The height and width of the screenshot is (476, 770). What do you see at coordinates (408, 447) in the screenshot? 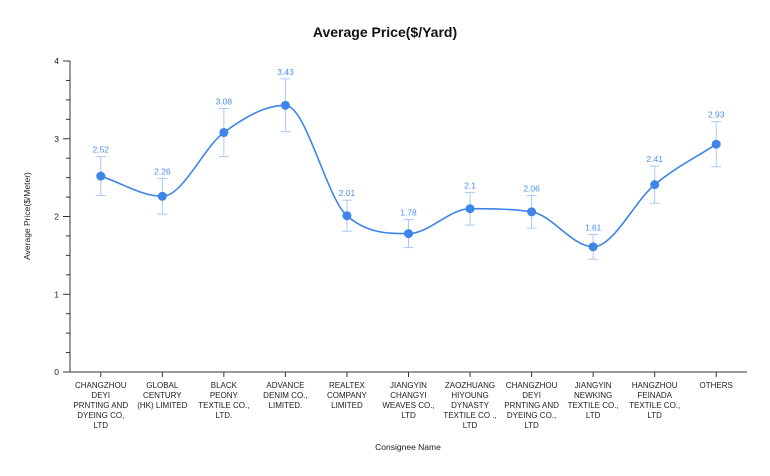
I see `x-axis-label: Consignee Name` at bounding box center [408, 447].